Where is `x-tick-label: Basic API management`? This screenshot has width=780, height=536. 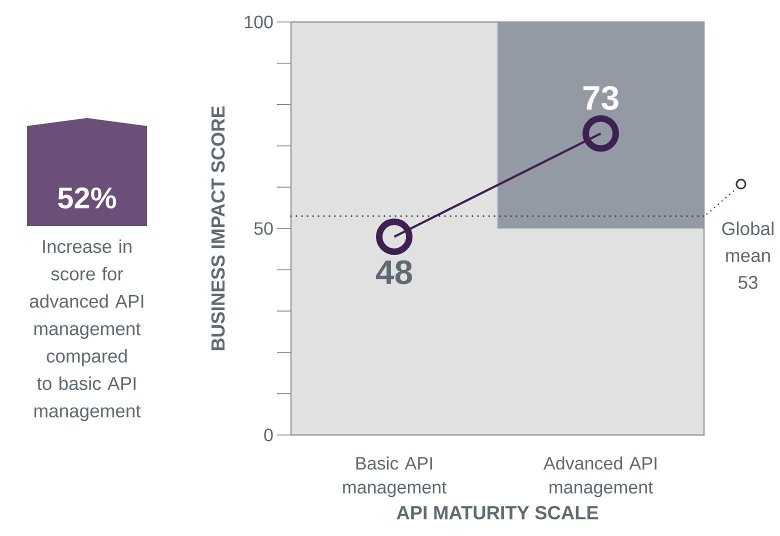
x-tick-label: Basic API management is located at coordinates (394, 477).